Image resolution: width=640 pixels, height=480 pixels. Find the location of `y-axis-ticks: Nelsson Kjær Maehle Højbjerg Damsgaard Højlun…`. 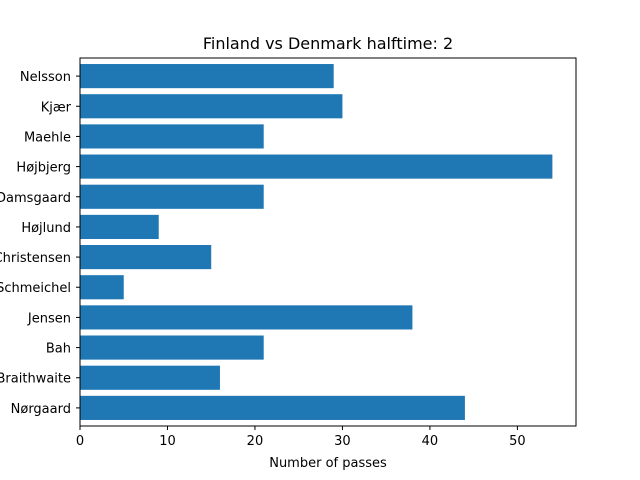

y-axis-ticks: Nelsson Kjær Maehle Højbjerg Damsgaard Højlun… is located at coordinates (40, 243).